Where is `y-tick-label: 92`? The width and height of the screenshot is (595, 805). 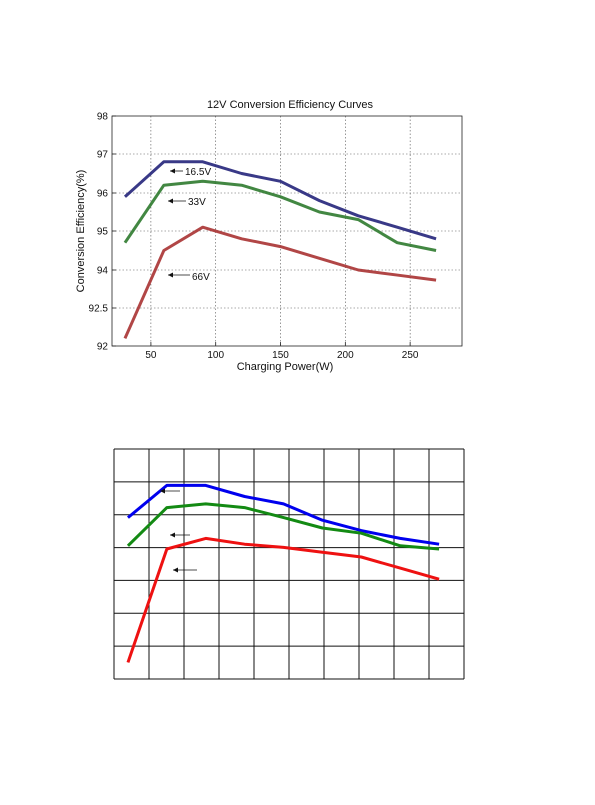
y-tick-label: 92 is located at coordinates (103, 347).